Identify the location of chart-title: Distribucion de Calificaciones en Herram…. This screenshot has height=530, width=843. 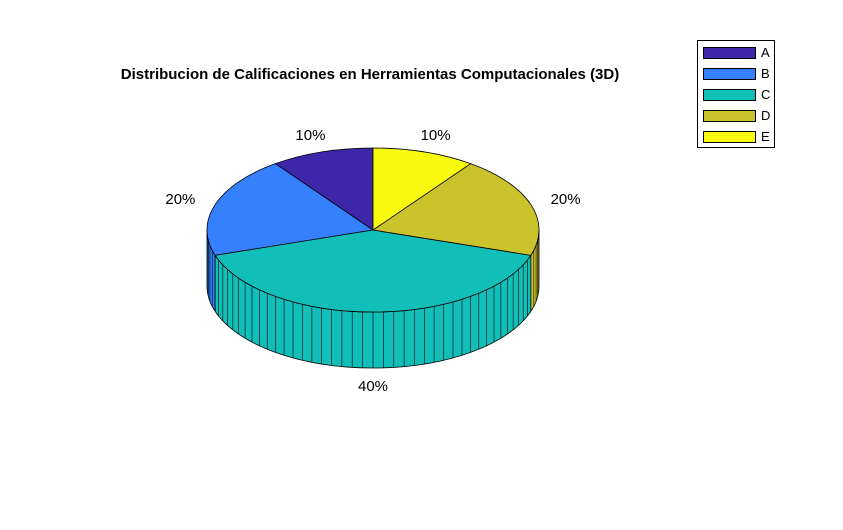
(370, 74).